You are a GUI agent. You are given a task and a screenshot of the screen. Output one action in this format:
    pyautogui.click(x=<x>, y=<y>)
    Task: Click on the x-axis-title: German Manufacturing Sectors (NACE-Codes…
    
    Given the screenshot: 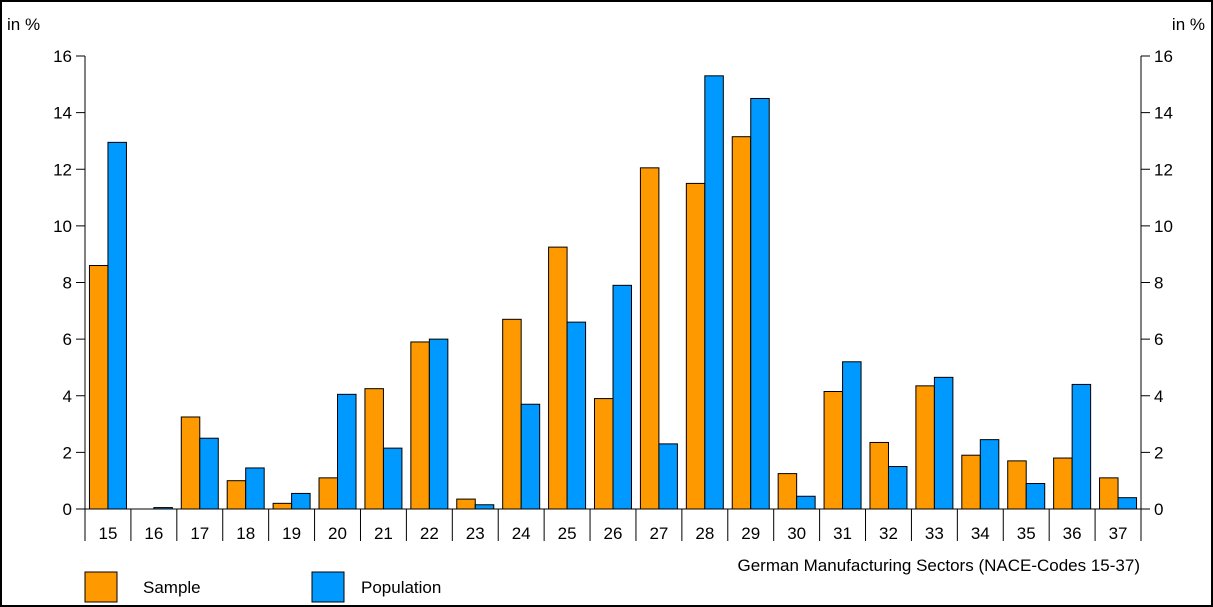 What is the action you would take?
    pyautogui.click(x=939, y=565)
    